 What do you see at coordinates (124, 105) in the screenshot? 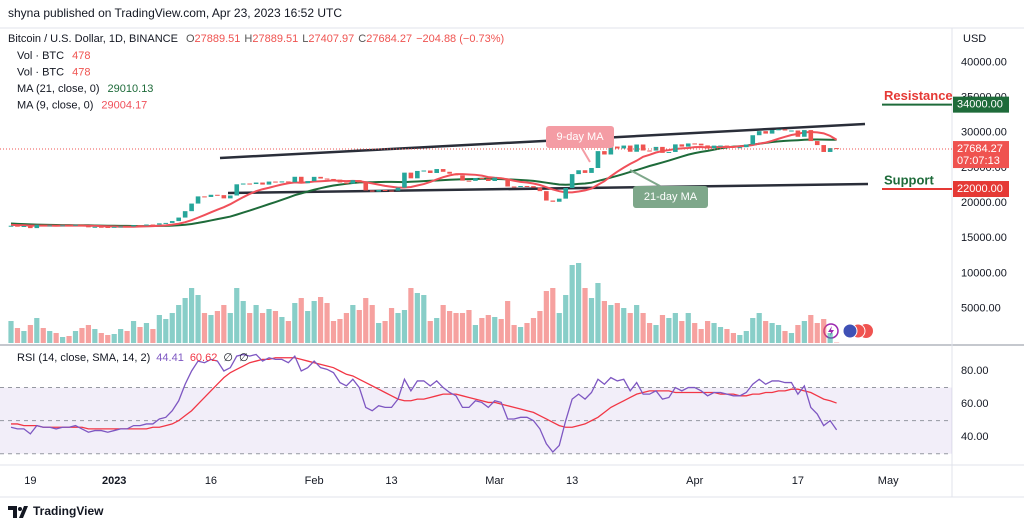
I see `indicator-value: 29004.17` at bounding box center [124, 105].